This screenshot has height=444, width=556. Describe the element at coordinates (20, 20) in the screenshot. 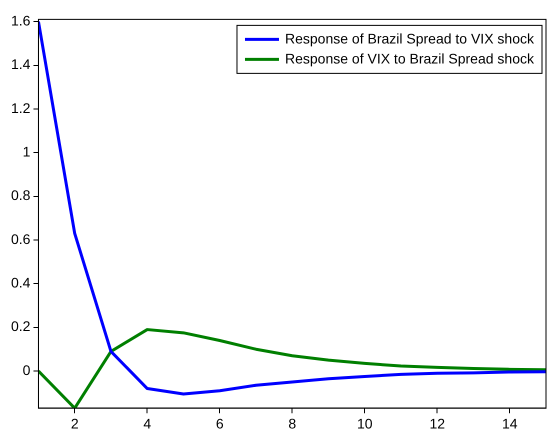

I see `y-tick-label: 1.6` at that location.